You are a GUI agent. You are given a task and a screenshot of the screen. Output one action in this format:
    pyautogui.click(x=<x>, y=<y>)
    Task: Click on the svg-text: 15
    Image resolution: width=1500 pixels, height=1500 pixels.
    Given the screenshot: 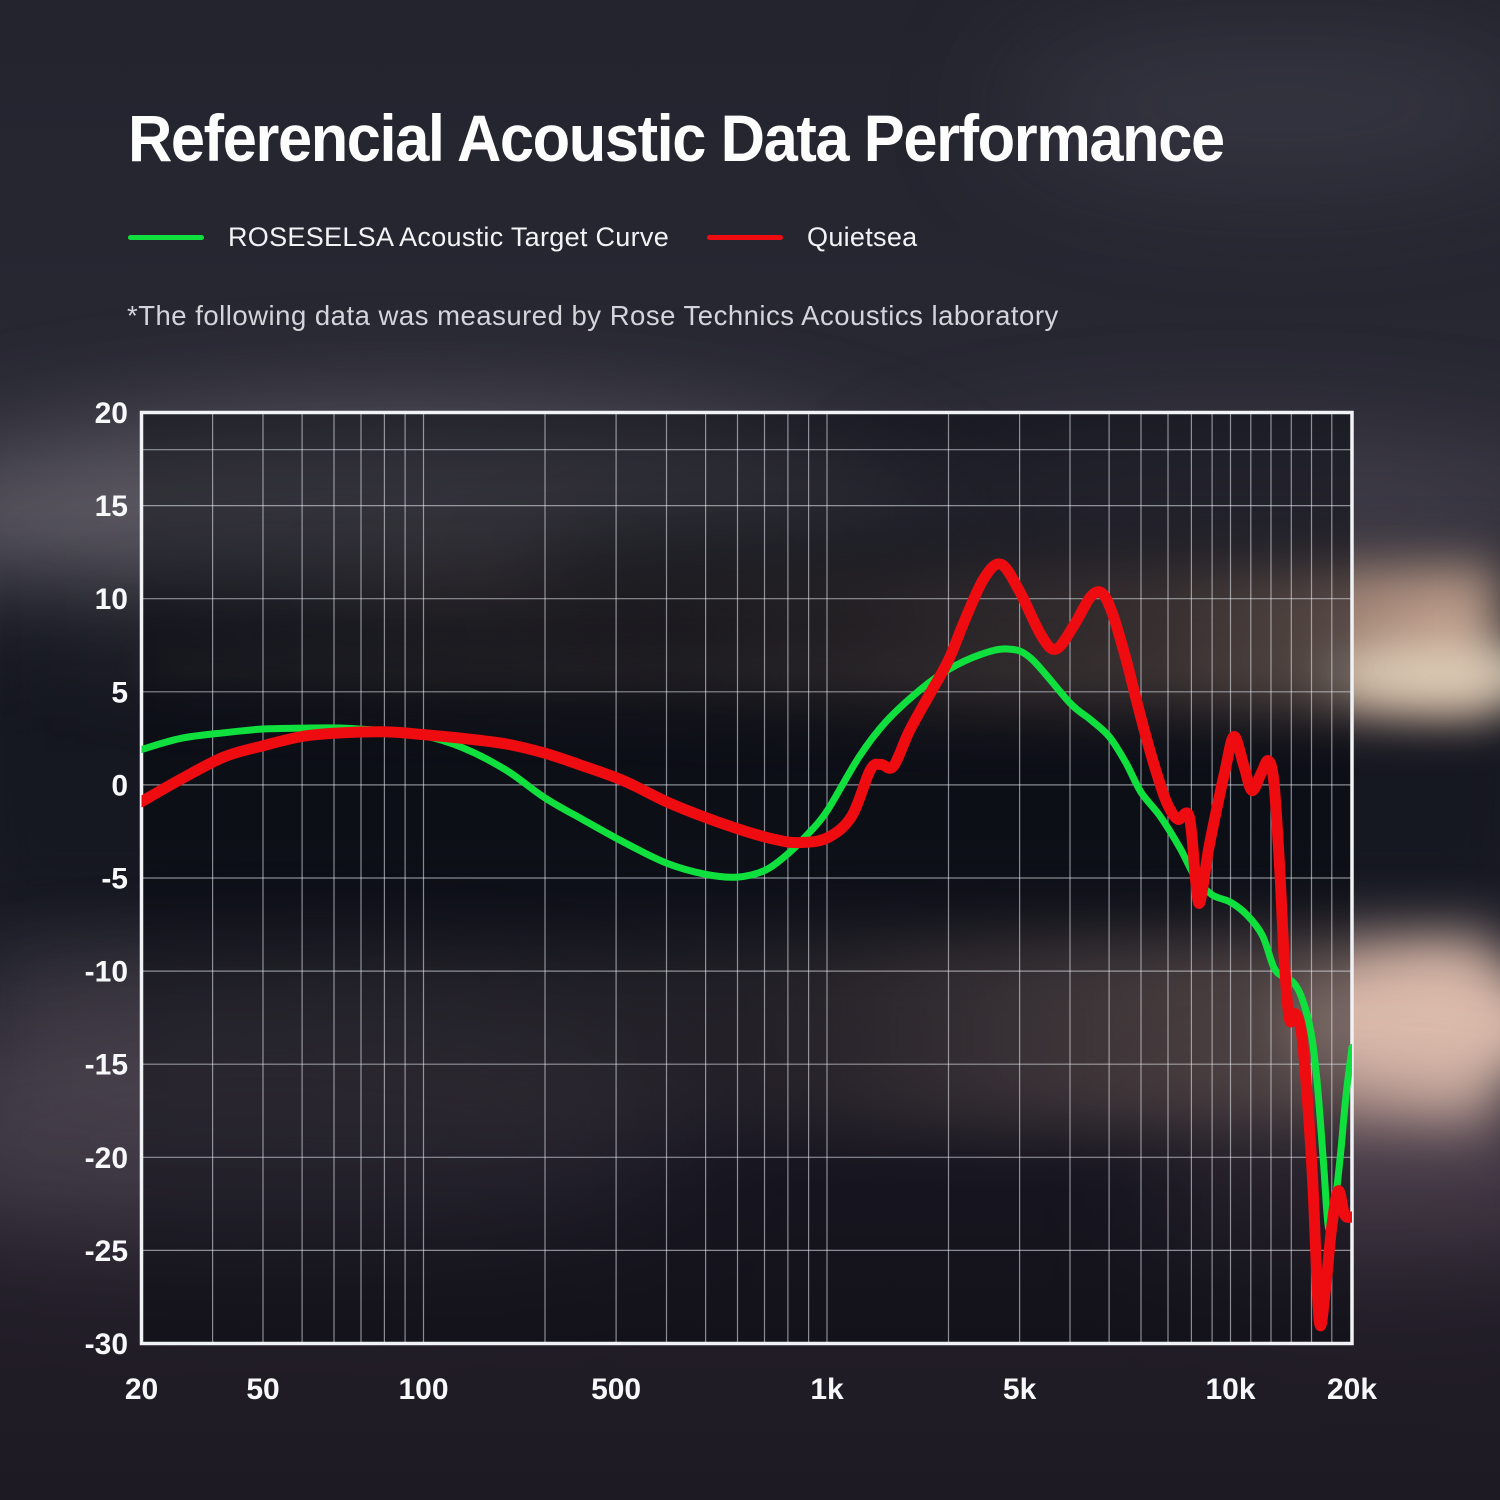 What is the action you would take?
    pyautogui.click(x=111, y=506)
    